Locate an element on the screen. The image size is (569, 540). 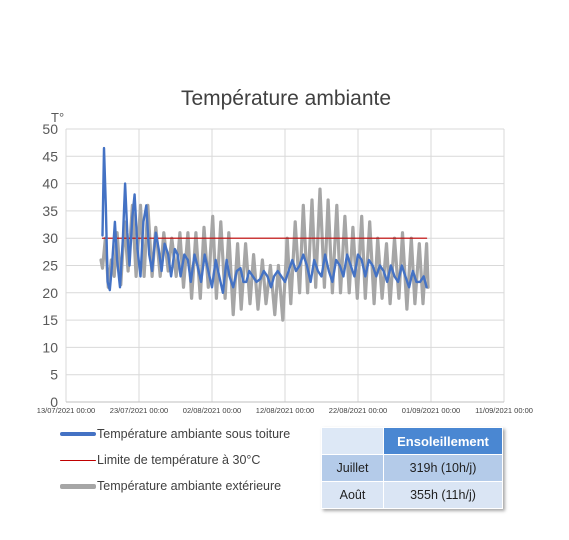
table-row: Juillet 319h (10h/j) is located at coordinates (412, 468).